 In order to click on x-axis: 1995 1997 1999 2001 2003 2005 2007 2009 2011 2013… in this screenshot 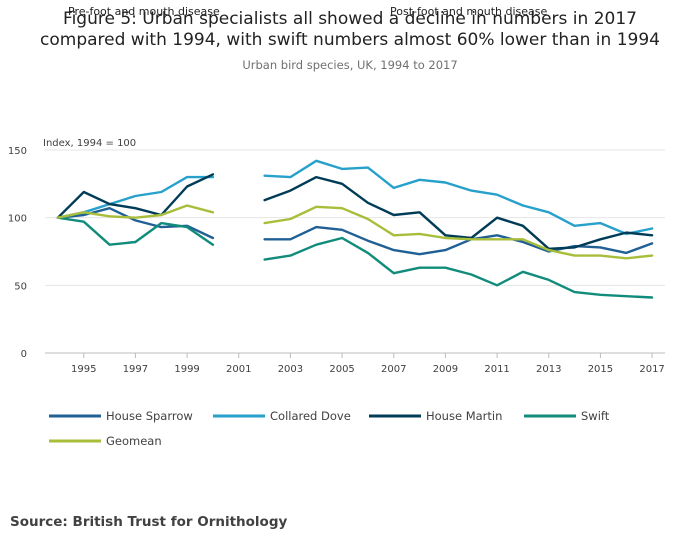, I will do `click(368, 364)`.